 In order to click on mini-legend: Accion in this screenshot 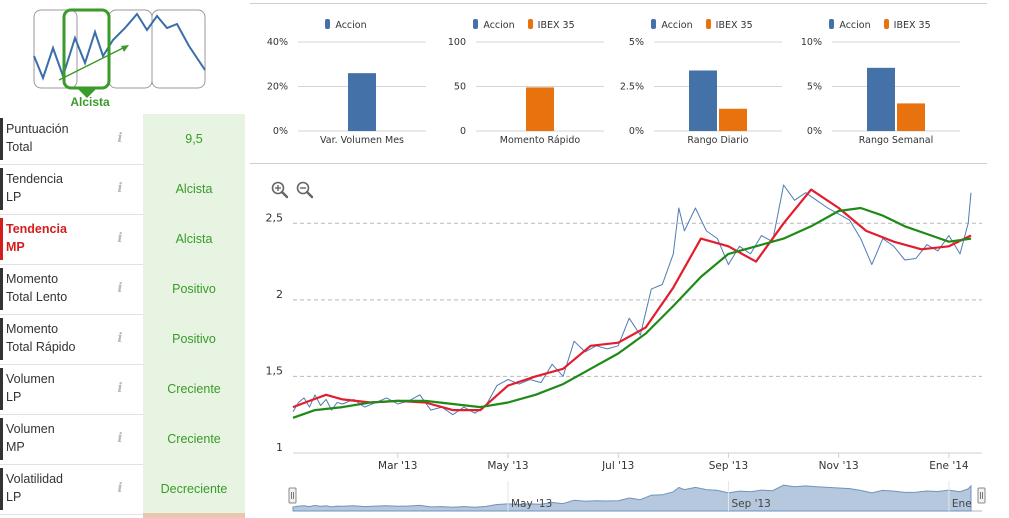, I will do `click(346, 25)`.